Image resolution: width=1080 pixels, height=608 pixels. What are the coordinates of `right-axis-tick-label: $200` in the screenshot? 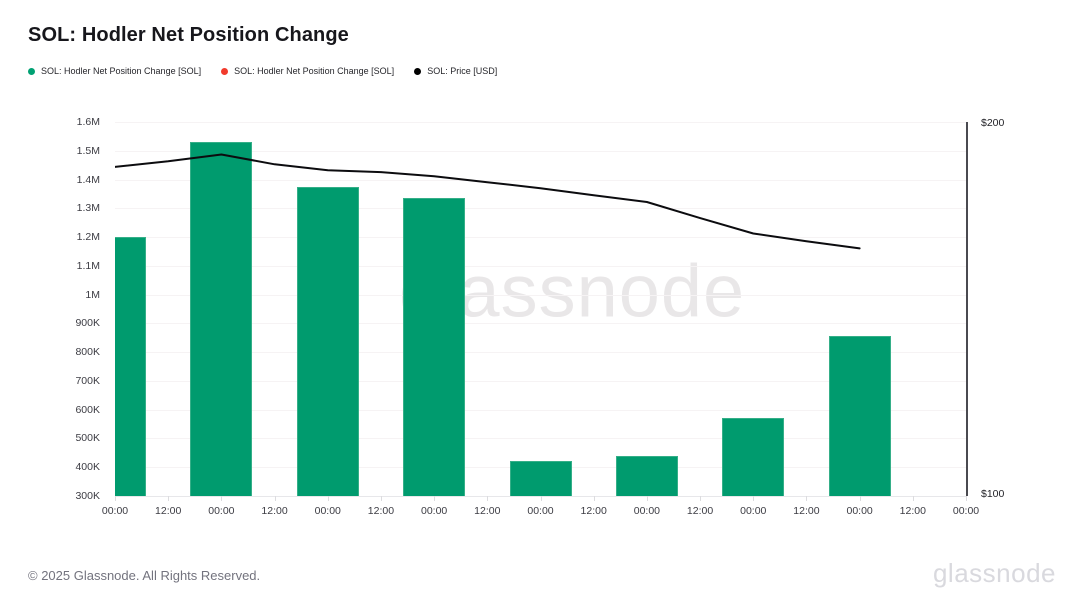 It's located at (993, 123).